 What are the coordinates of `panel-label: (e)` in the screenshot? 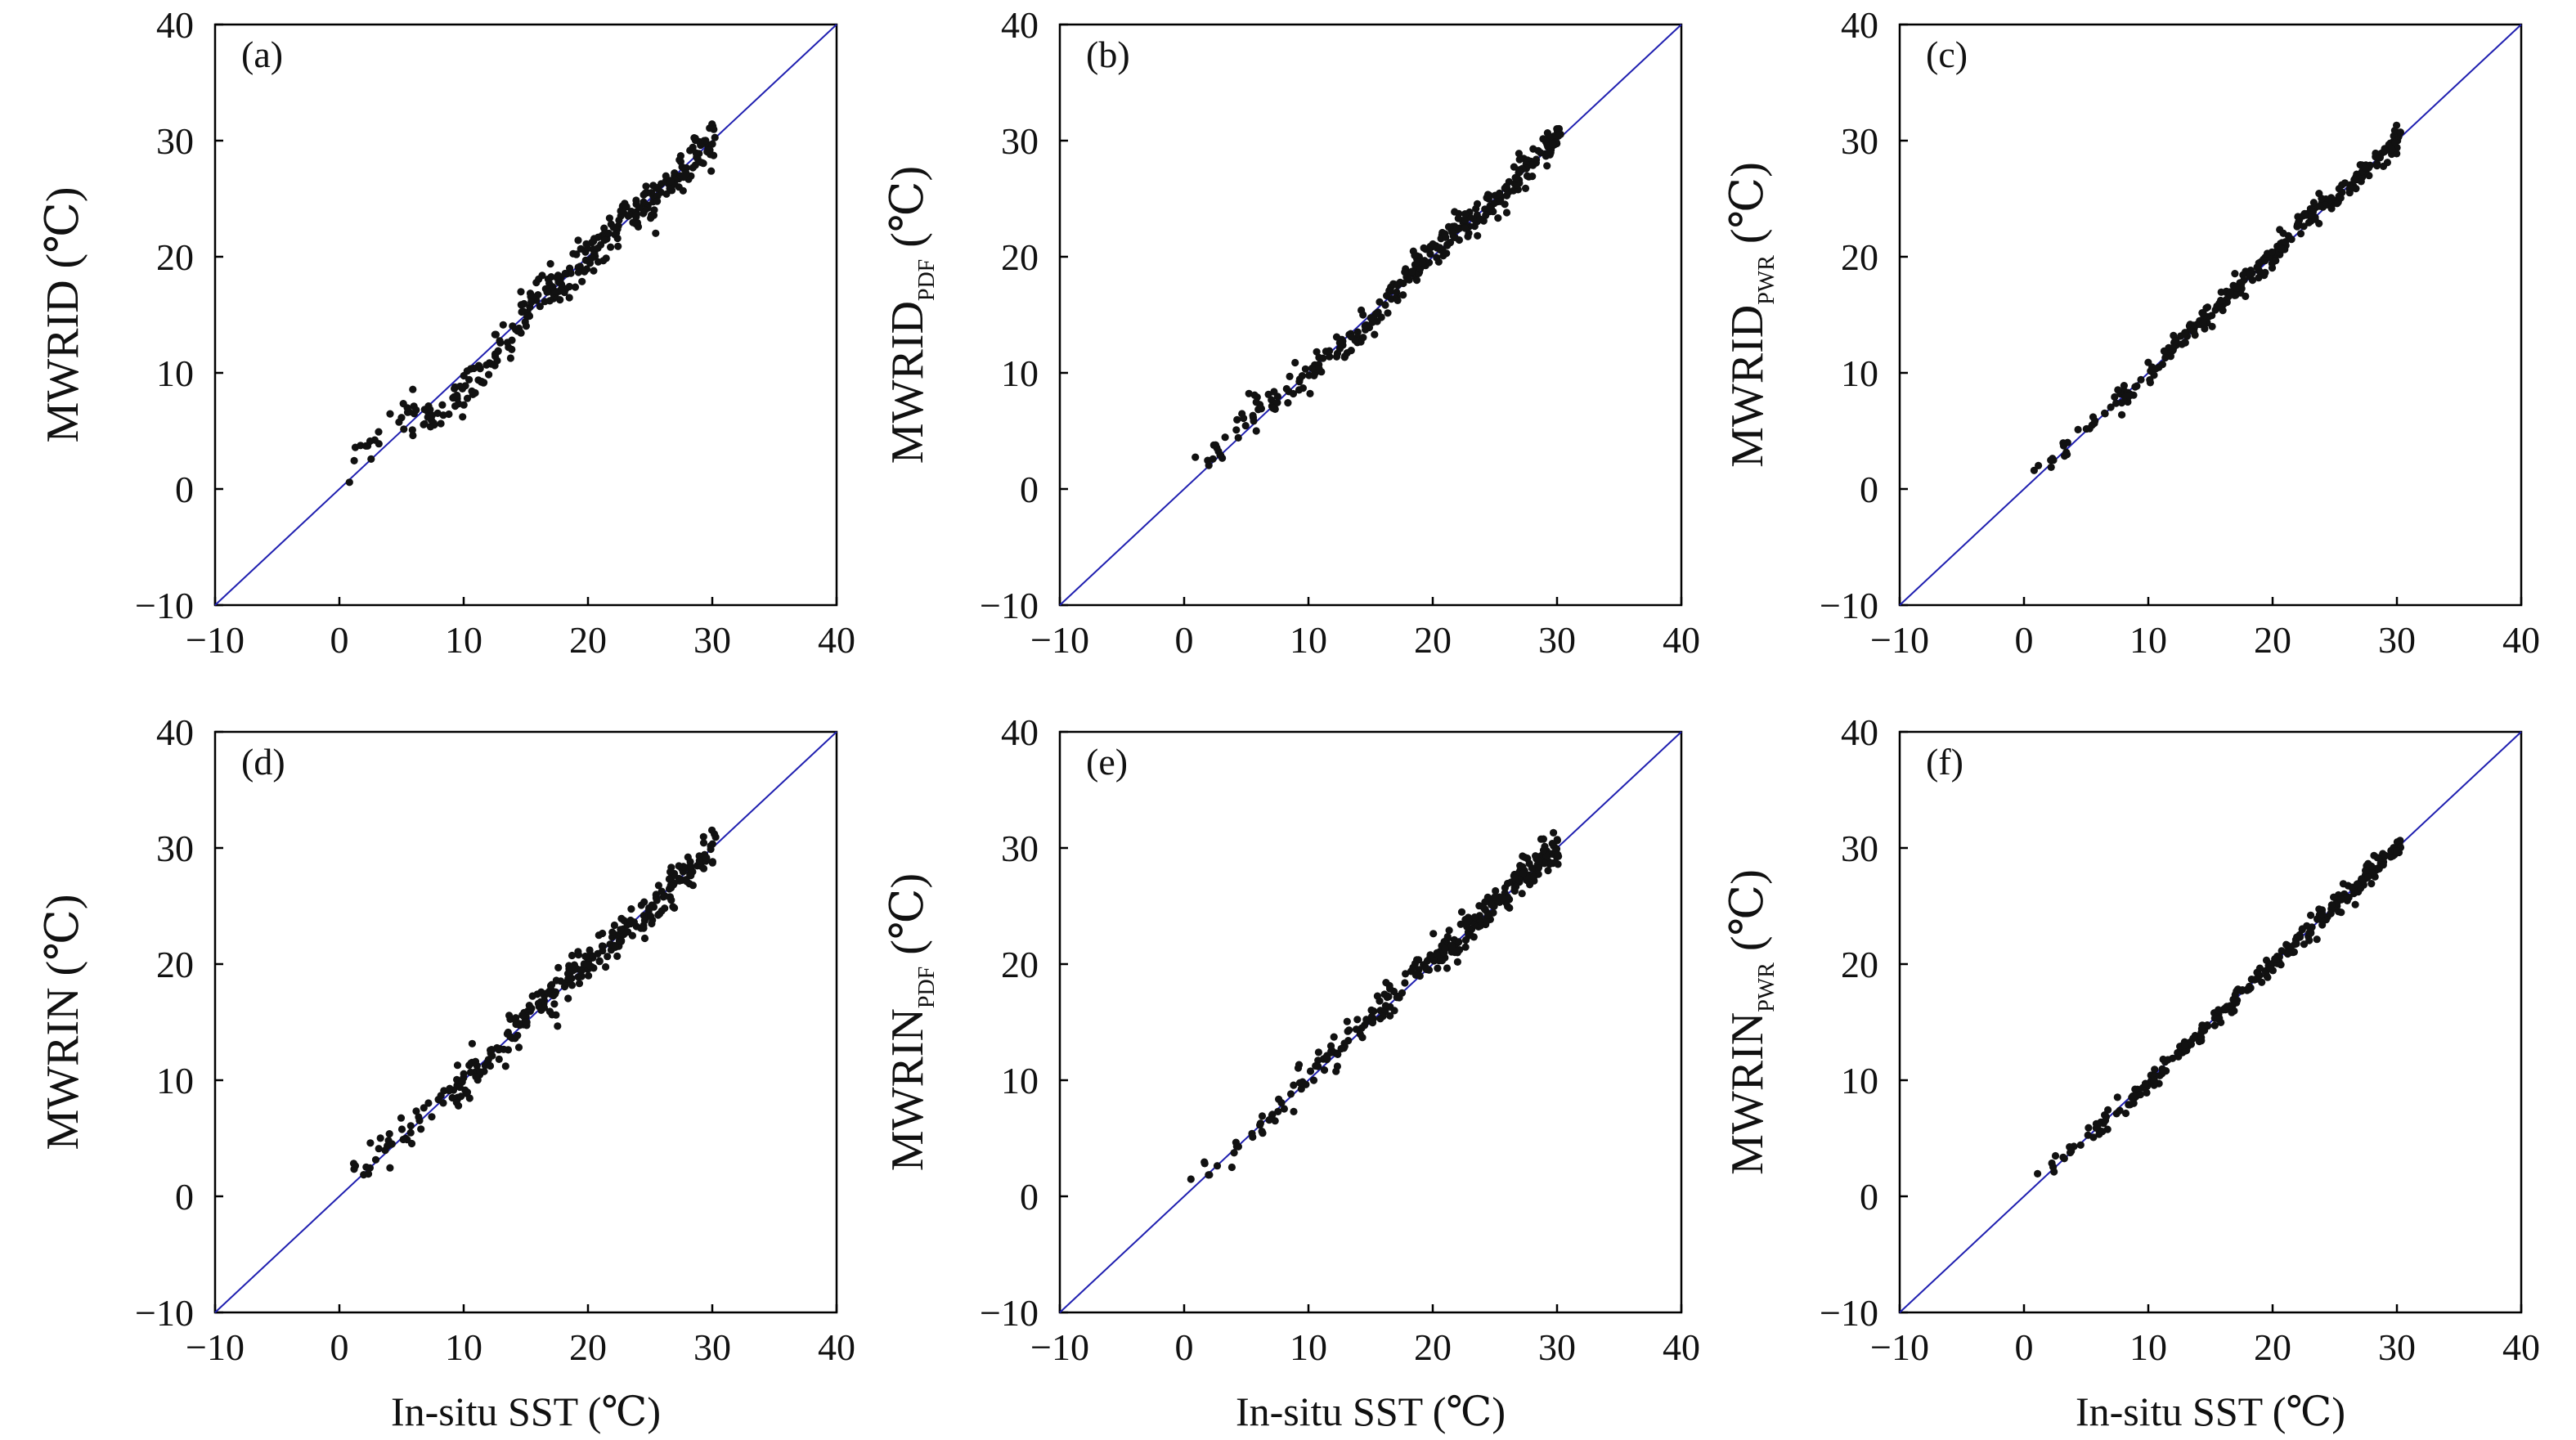 It's located at (1107, 762).